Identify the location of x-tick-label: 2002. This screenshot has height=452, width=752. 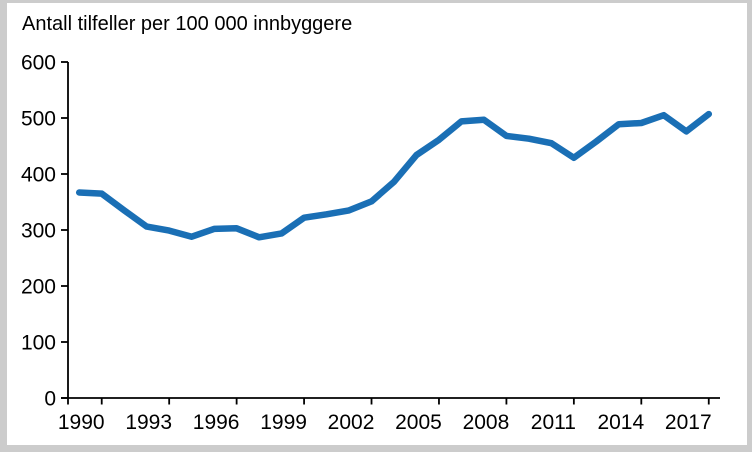
(351, 422).